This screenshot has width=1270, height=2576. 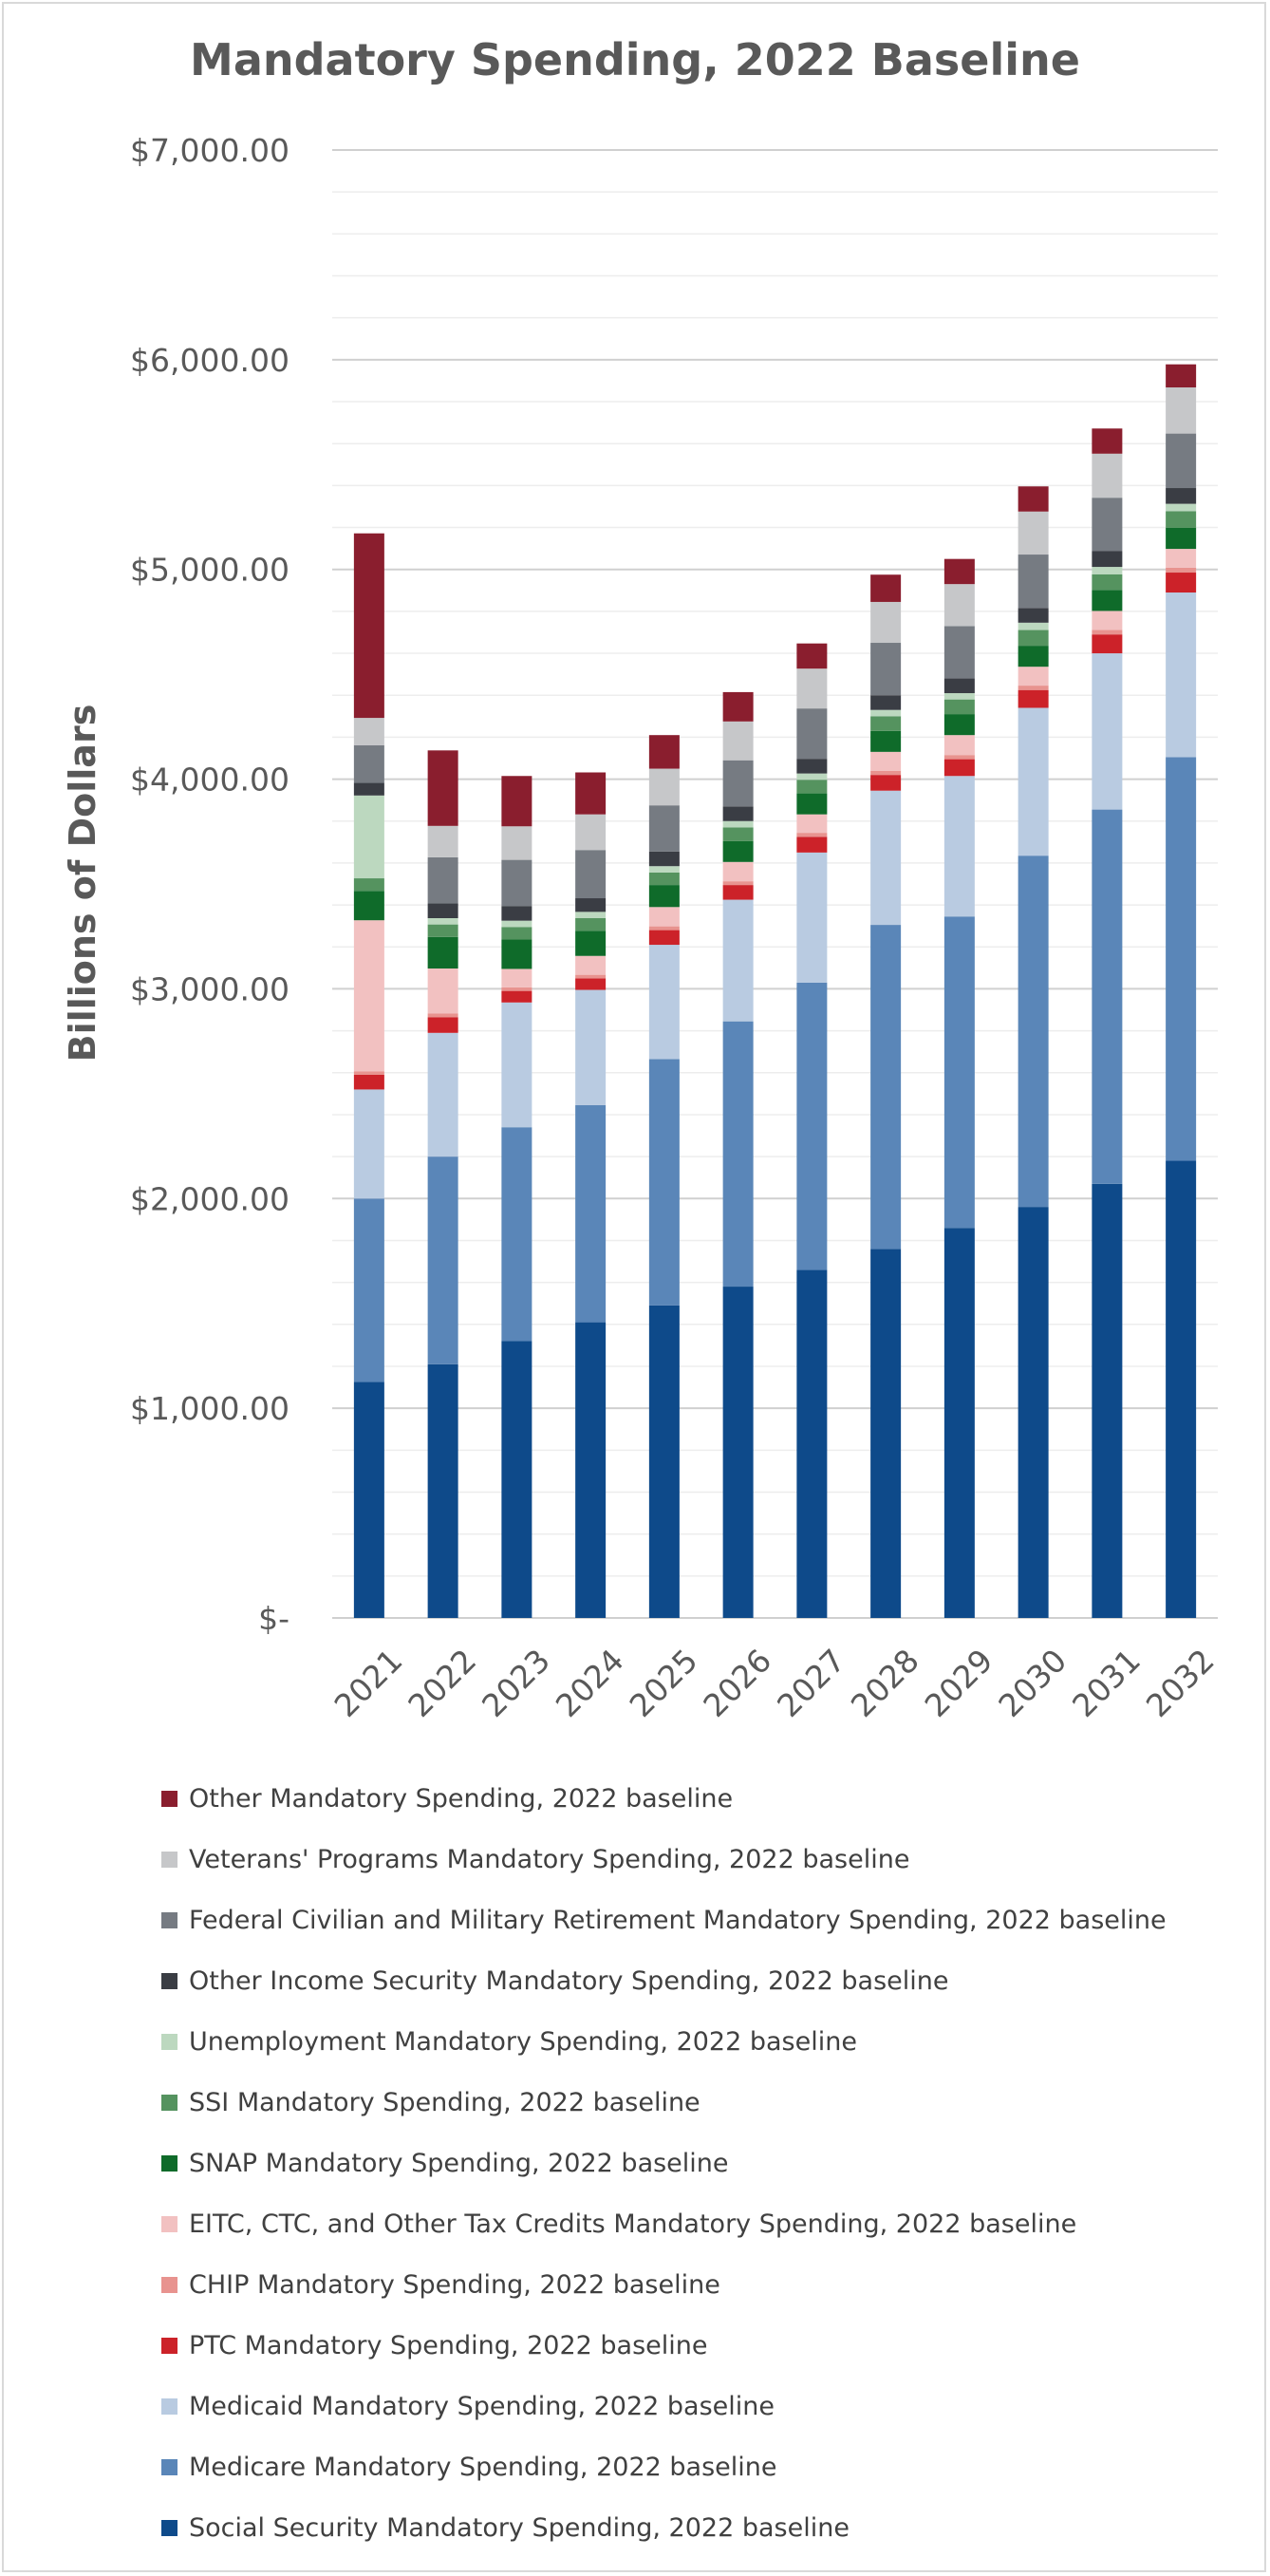 What do you see at coordinates (1180, 1683) in the screenshot?
I see `x-tick-label: 2032` at bounding box center [1180, 1683].